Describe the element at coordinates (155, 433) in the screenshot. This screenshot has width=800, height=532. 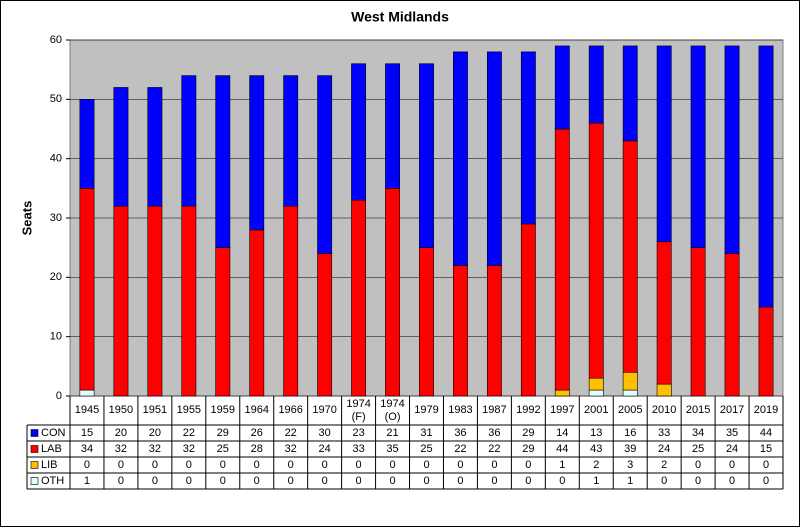
I see `table-value: 20` at that location.